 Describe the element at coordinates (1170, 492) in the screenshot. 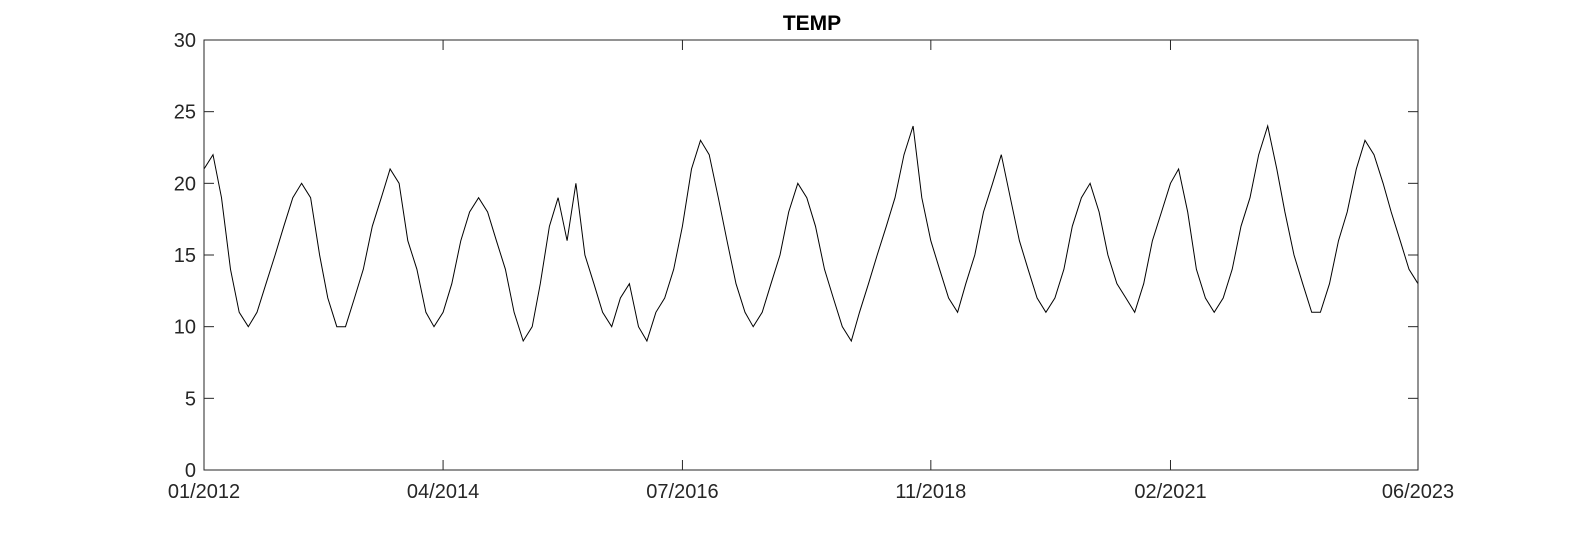

I see `x-tick-label: 02/2021` at that location.